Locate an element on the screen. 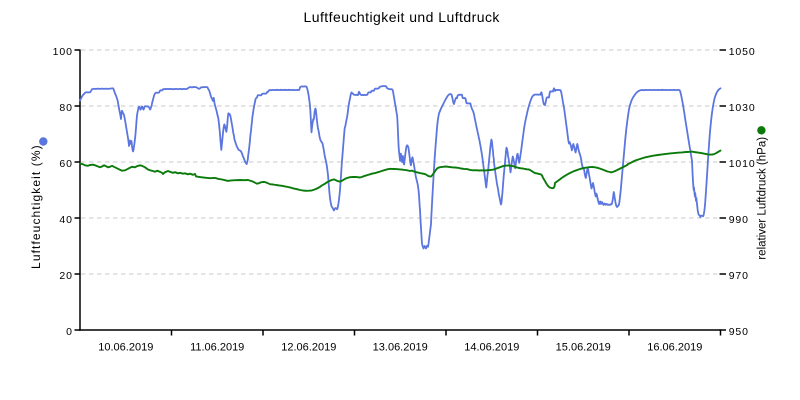  svg-text: 15.06.2019 is located at coordinates (583, 348).